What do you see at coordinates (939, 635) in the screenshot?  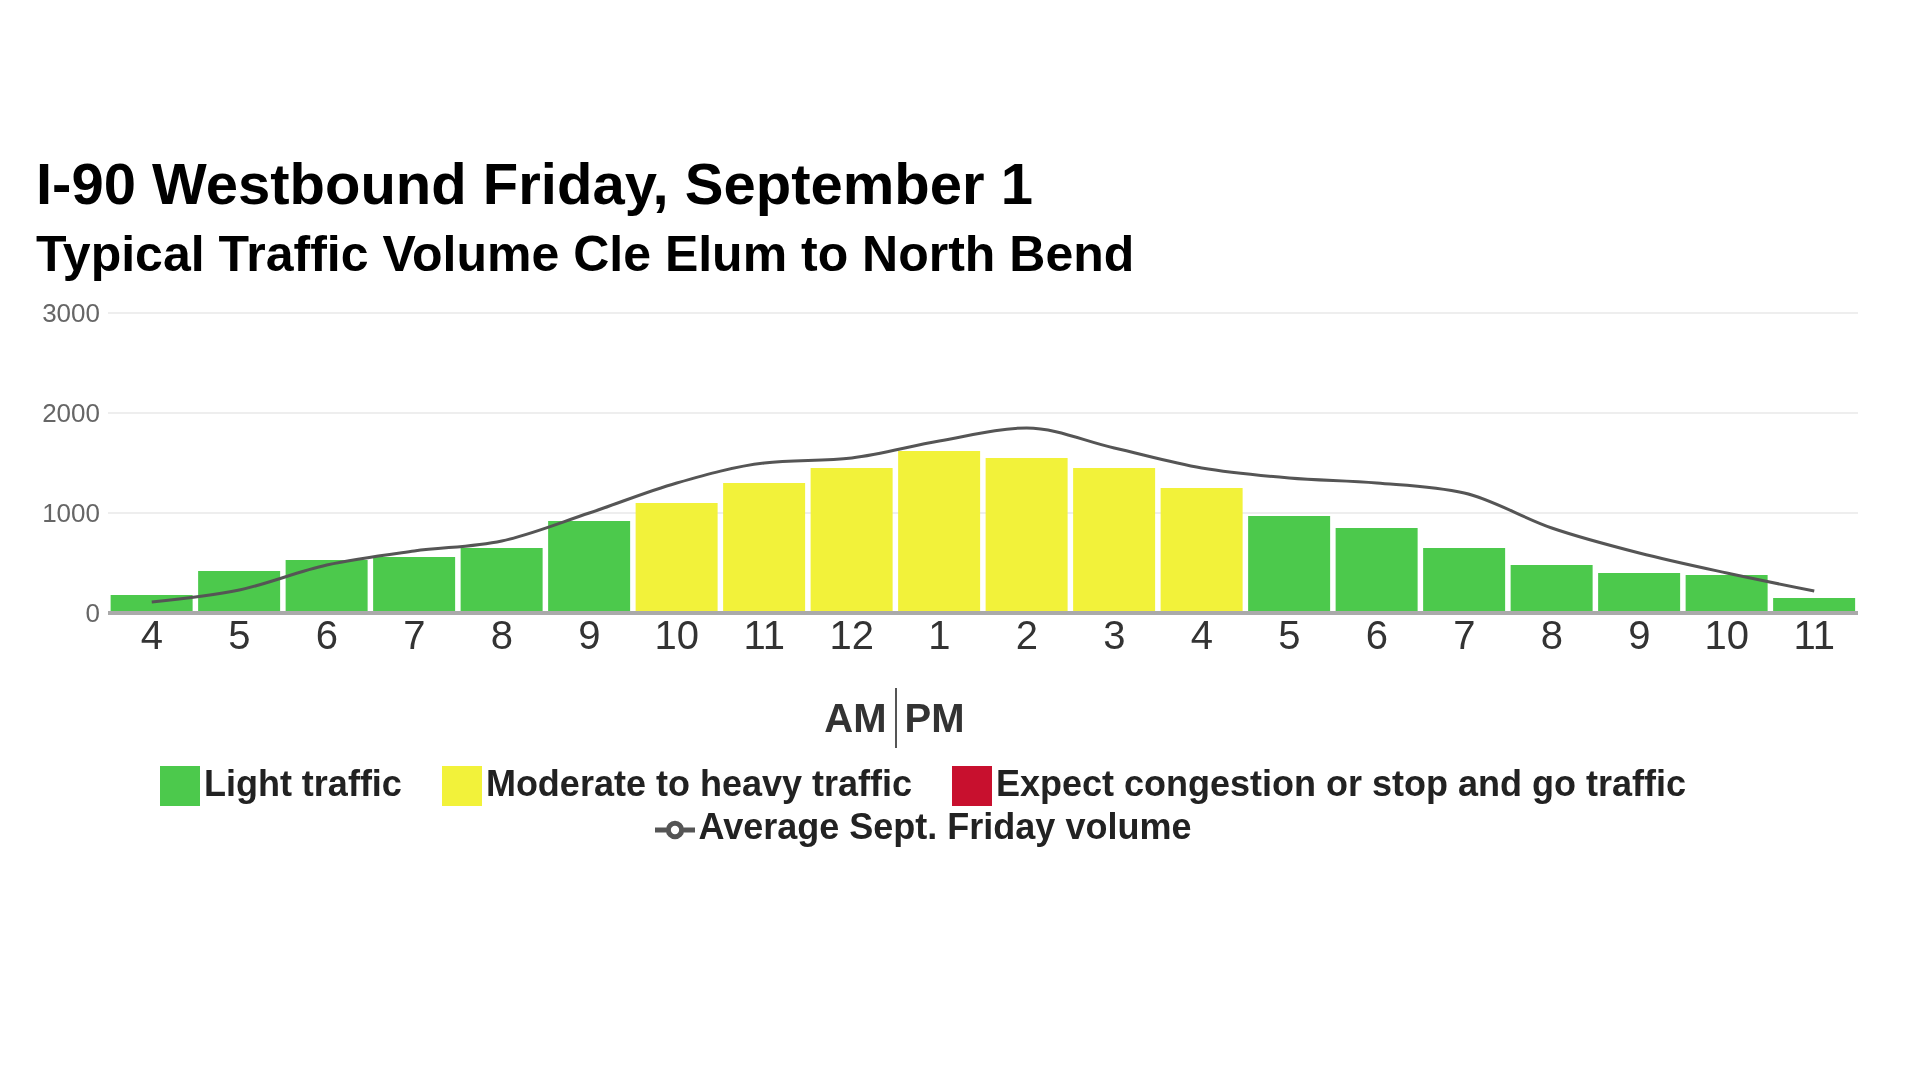 I see `x-tick-label: 1` at bounding box center [939, 635].